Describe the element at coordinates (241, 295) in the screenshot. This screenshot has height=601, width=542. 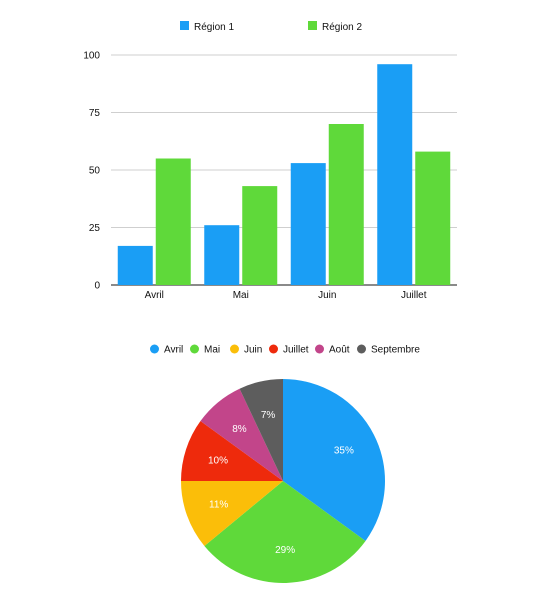
I see `x-tick-label: Mai` at that location.